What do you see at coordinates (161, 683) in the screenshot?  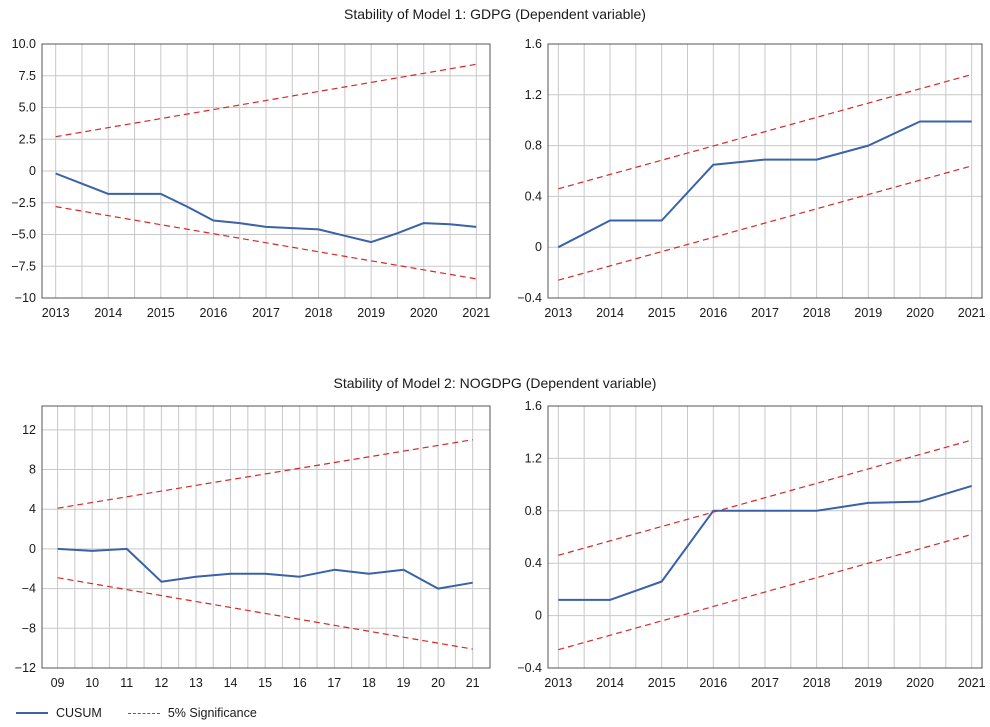 I see `x-tick-label: 12` at bounding box center [161, 683].